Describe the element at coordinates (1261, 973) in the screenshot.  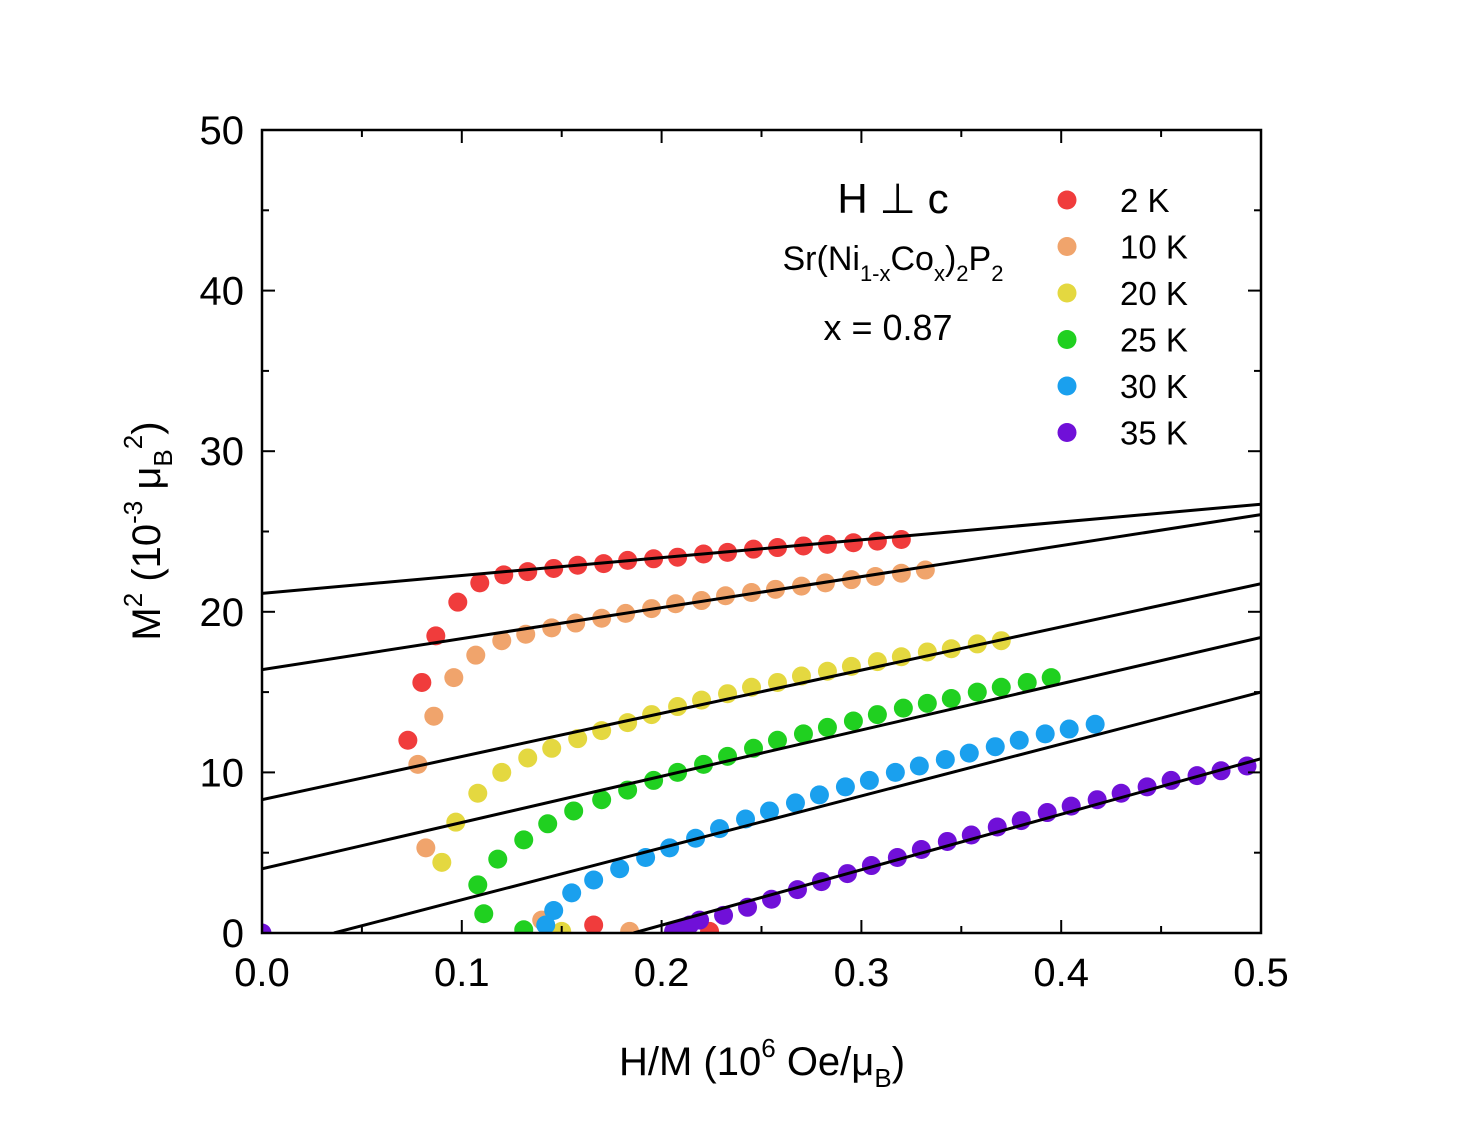
I see `x-tick-label: 0.5` at that location.